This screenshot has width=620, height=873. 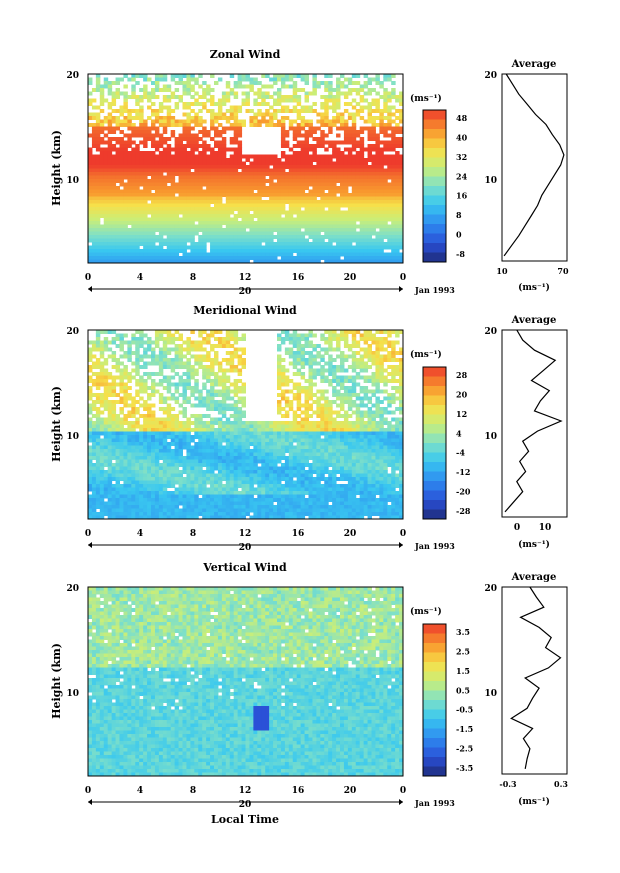 I want to click on colorbar-tick-label: 0, so click(x=459, y=235).